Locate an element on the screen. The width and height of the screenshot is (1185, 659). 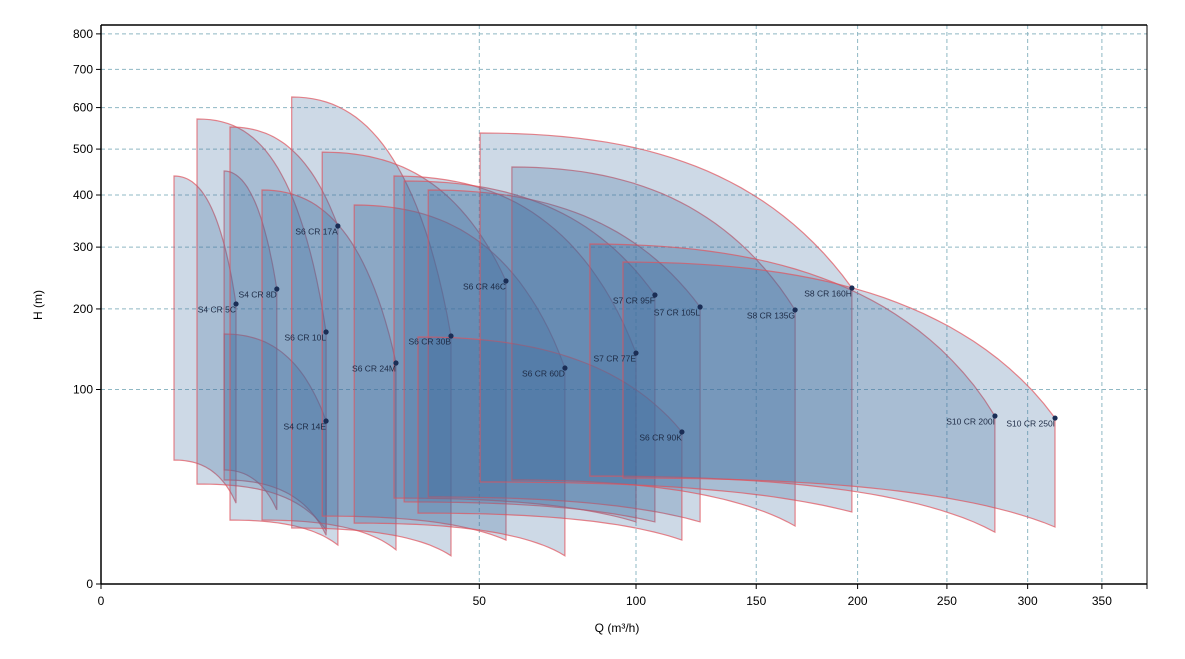
pump-label: S6 CR 17A is located at coordinates (316, 231).